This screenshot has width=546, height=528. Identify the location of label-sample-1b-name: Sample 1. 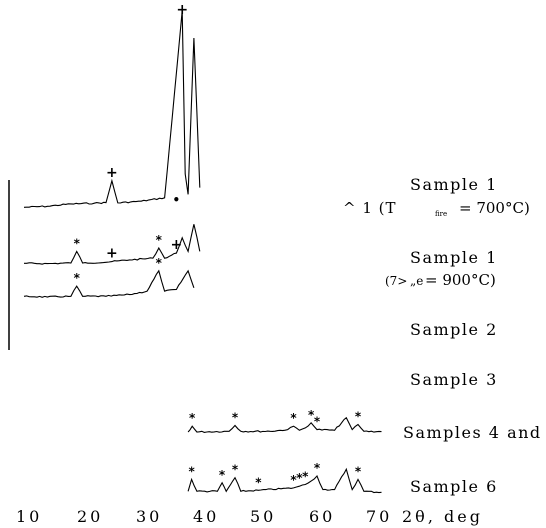
(454, 257).